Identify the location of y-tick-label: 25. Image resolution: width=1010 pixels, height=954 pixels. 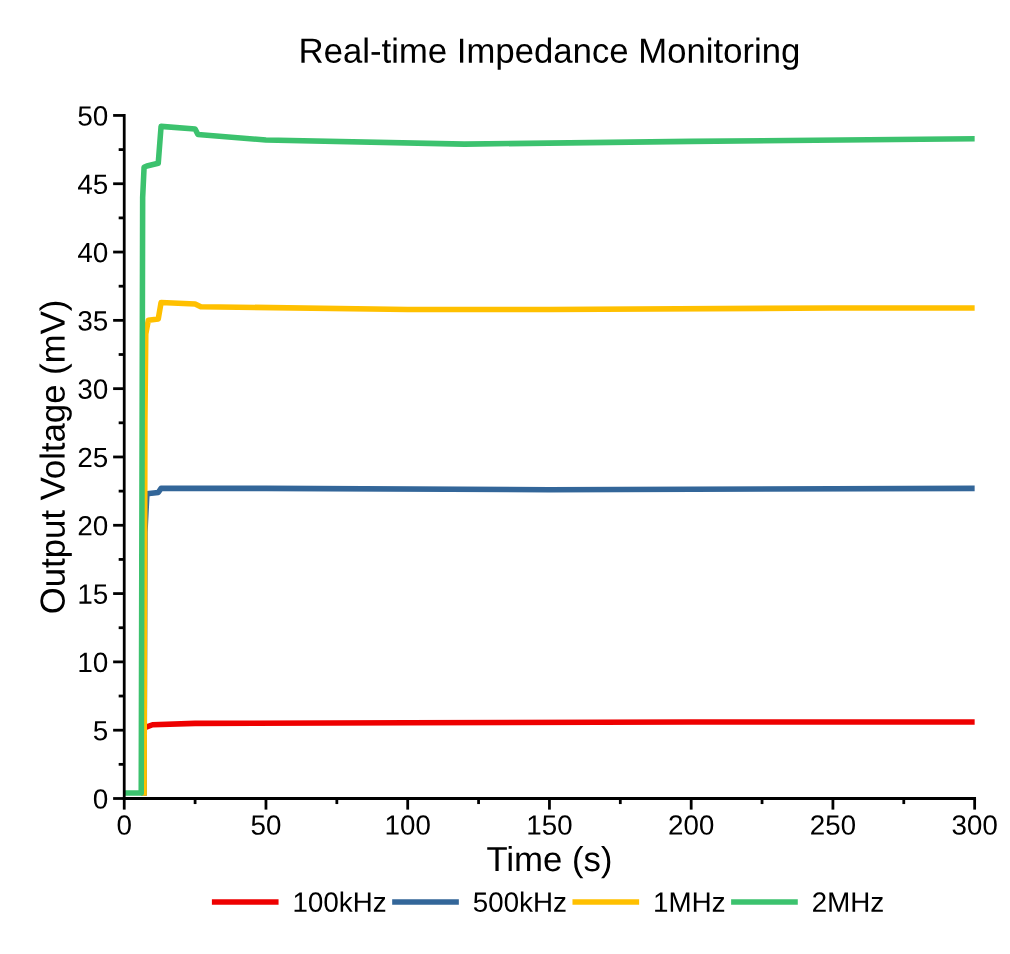
(93, 457).